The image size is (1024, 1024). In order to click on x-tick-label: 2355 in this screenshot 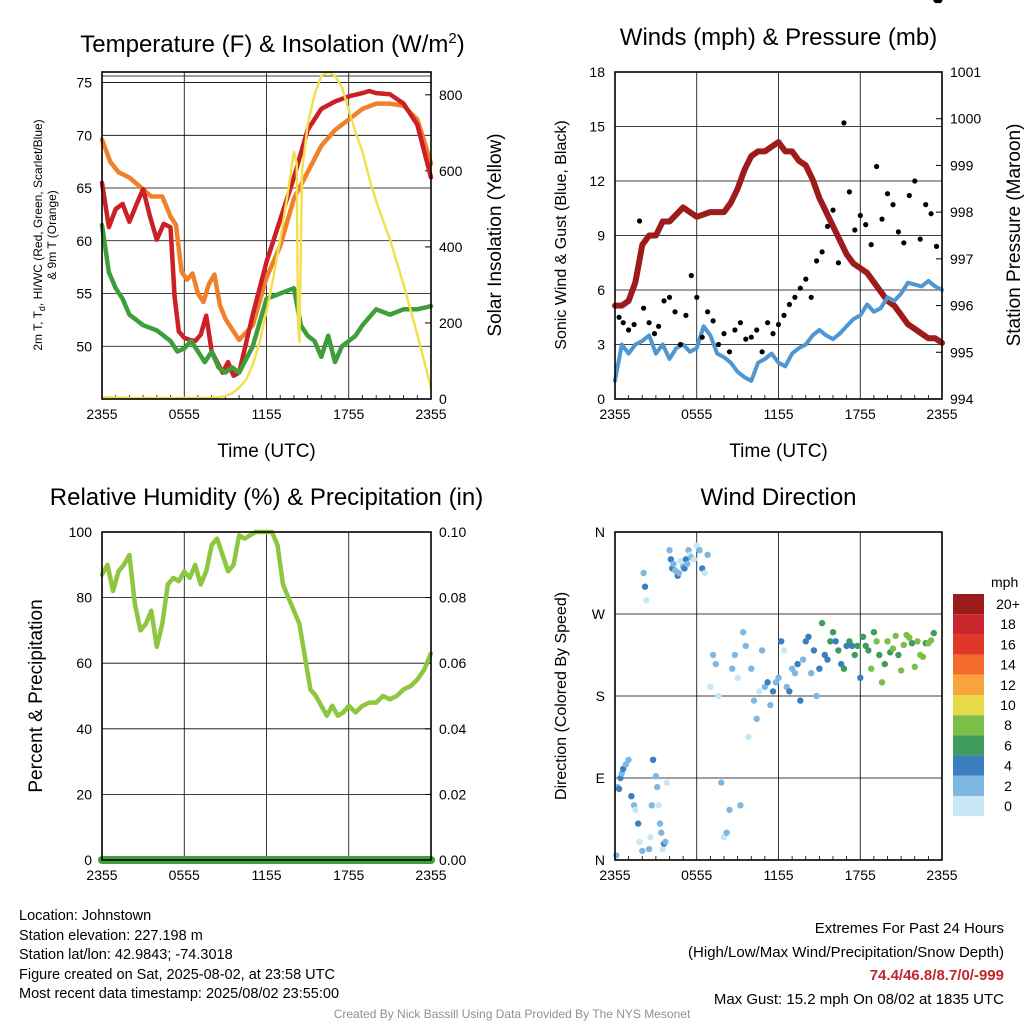, I will do `click(941, 875)`.